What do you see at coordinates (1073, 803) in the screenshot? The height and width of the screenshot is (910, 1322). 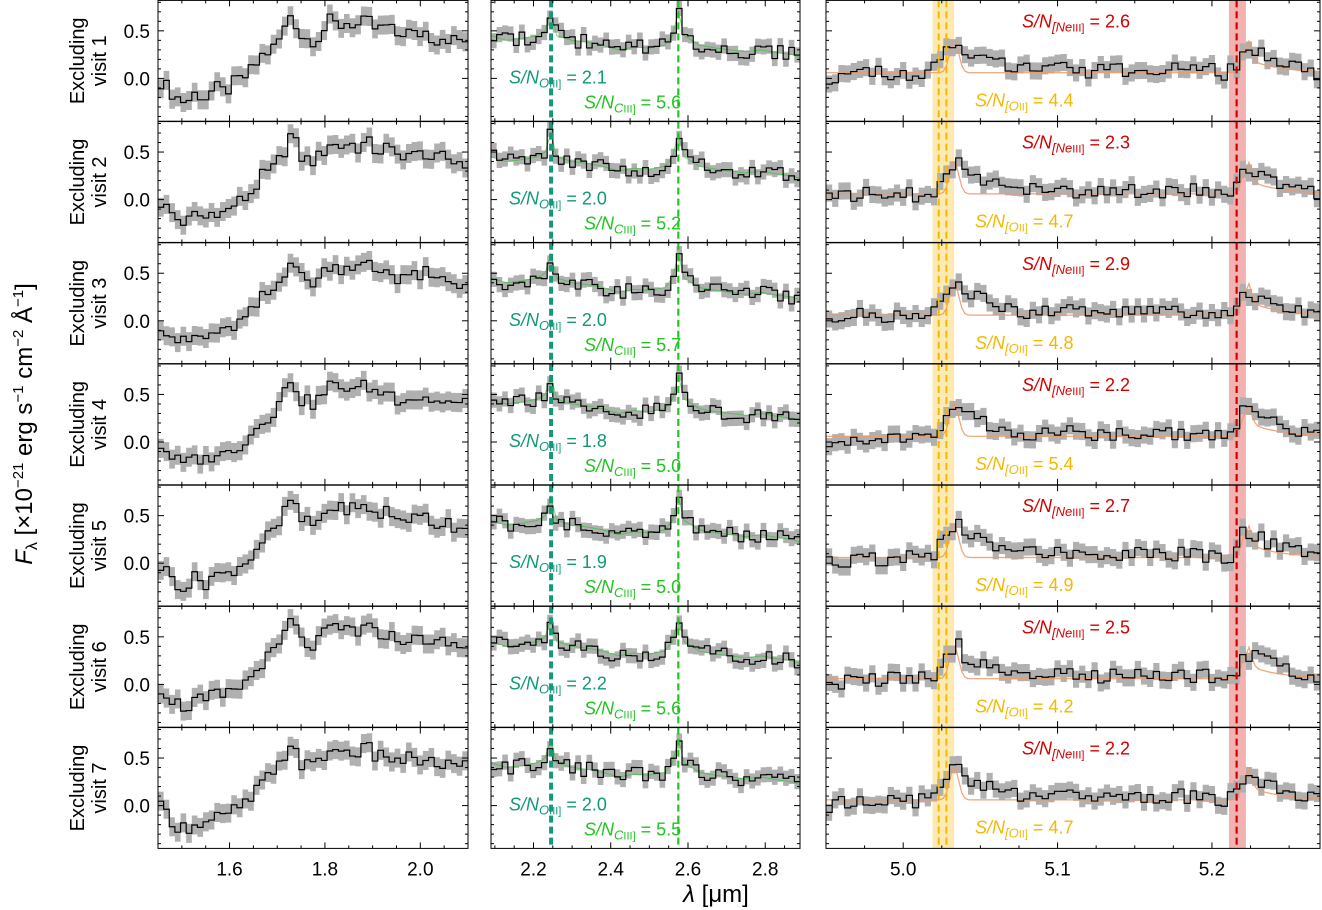 I see `panel-r7-c3: S/N[NeIII] = 2.2S/N[OII] = 4.75.0 5.1 5.2` at bounding box center [1073, 803].